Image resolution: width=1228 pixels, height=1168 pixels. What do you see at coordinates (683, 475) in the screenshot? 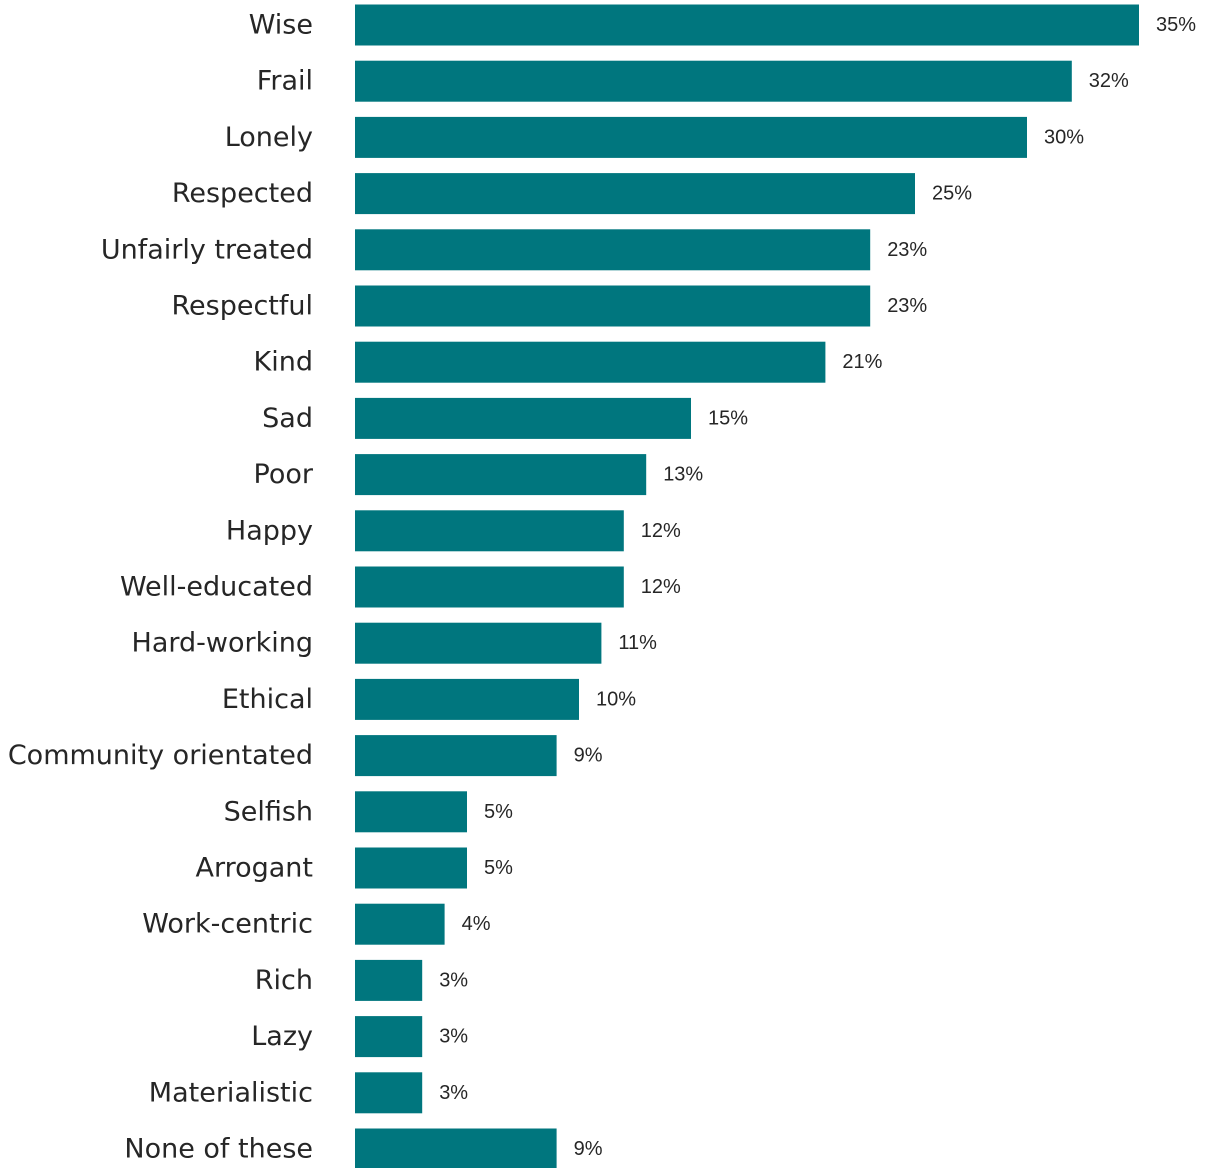
I see `value-label: 13%` at bounding box center [683, 475].